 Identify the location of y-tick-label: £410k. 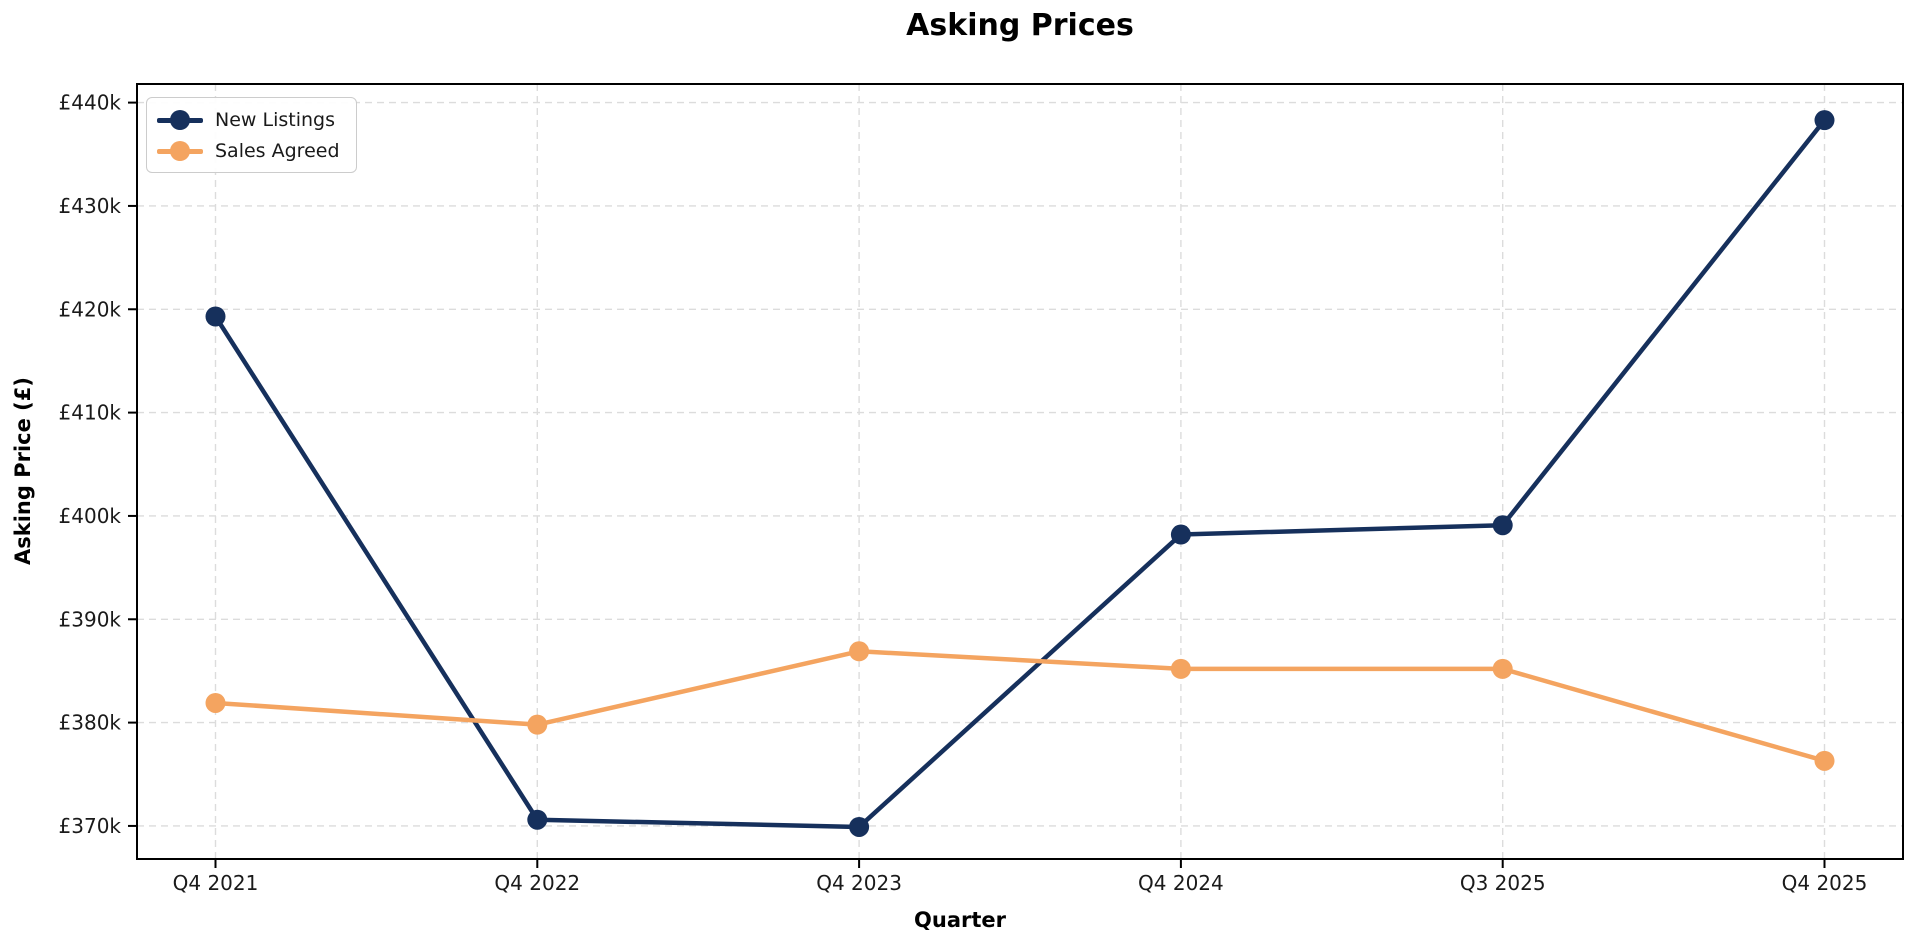
(90, 413).